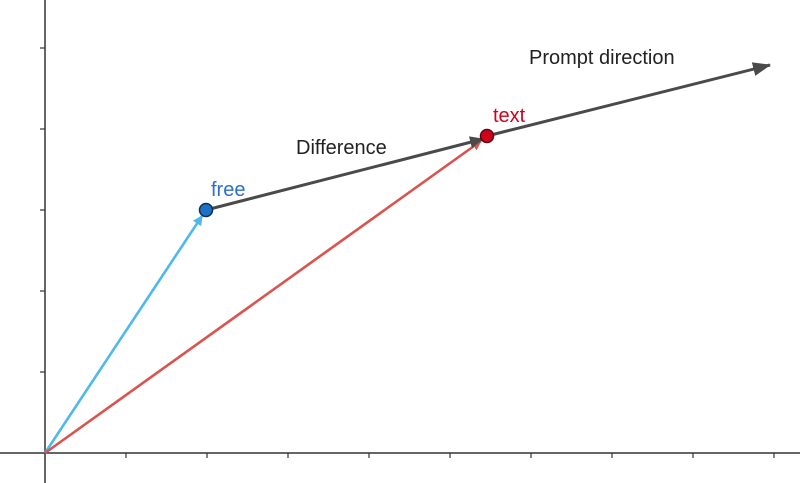 The image size is (800, 483). I want to click on prompt-direction-label: Prompt direction, so click(602, 58).